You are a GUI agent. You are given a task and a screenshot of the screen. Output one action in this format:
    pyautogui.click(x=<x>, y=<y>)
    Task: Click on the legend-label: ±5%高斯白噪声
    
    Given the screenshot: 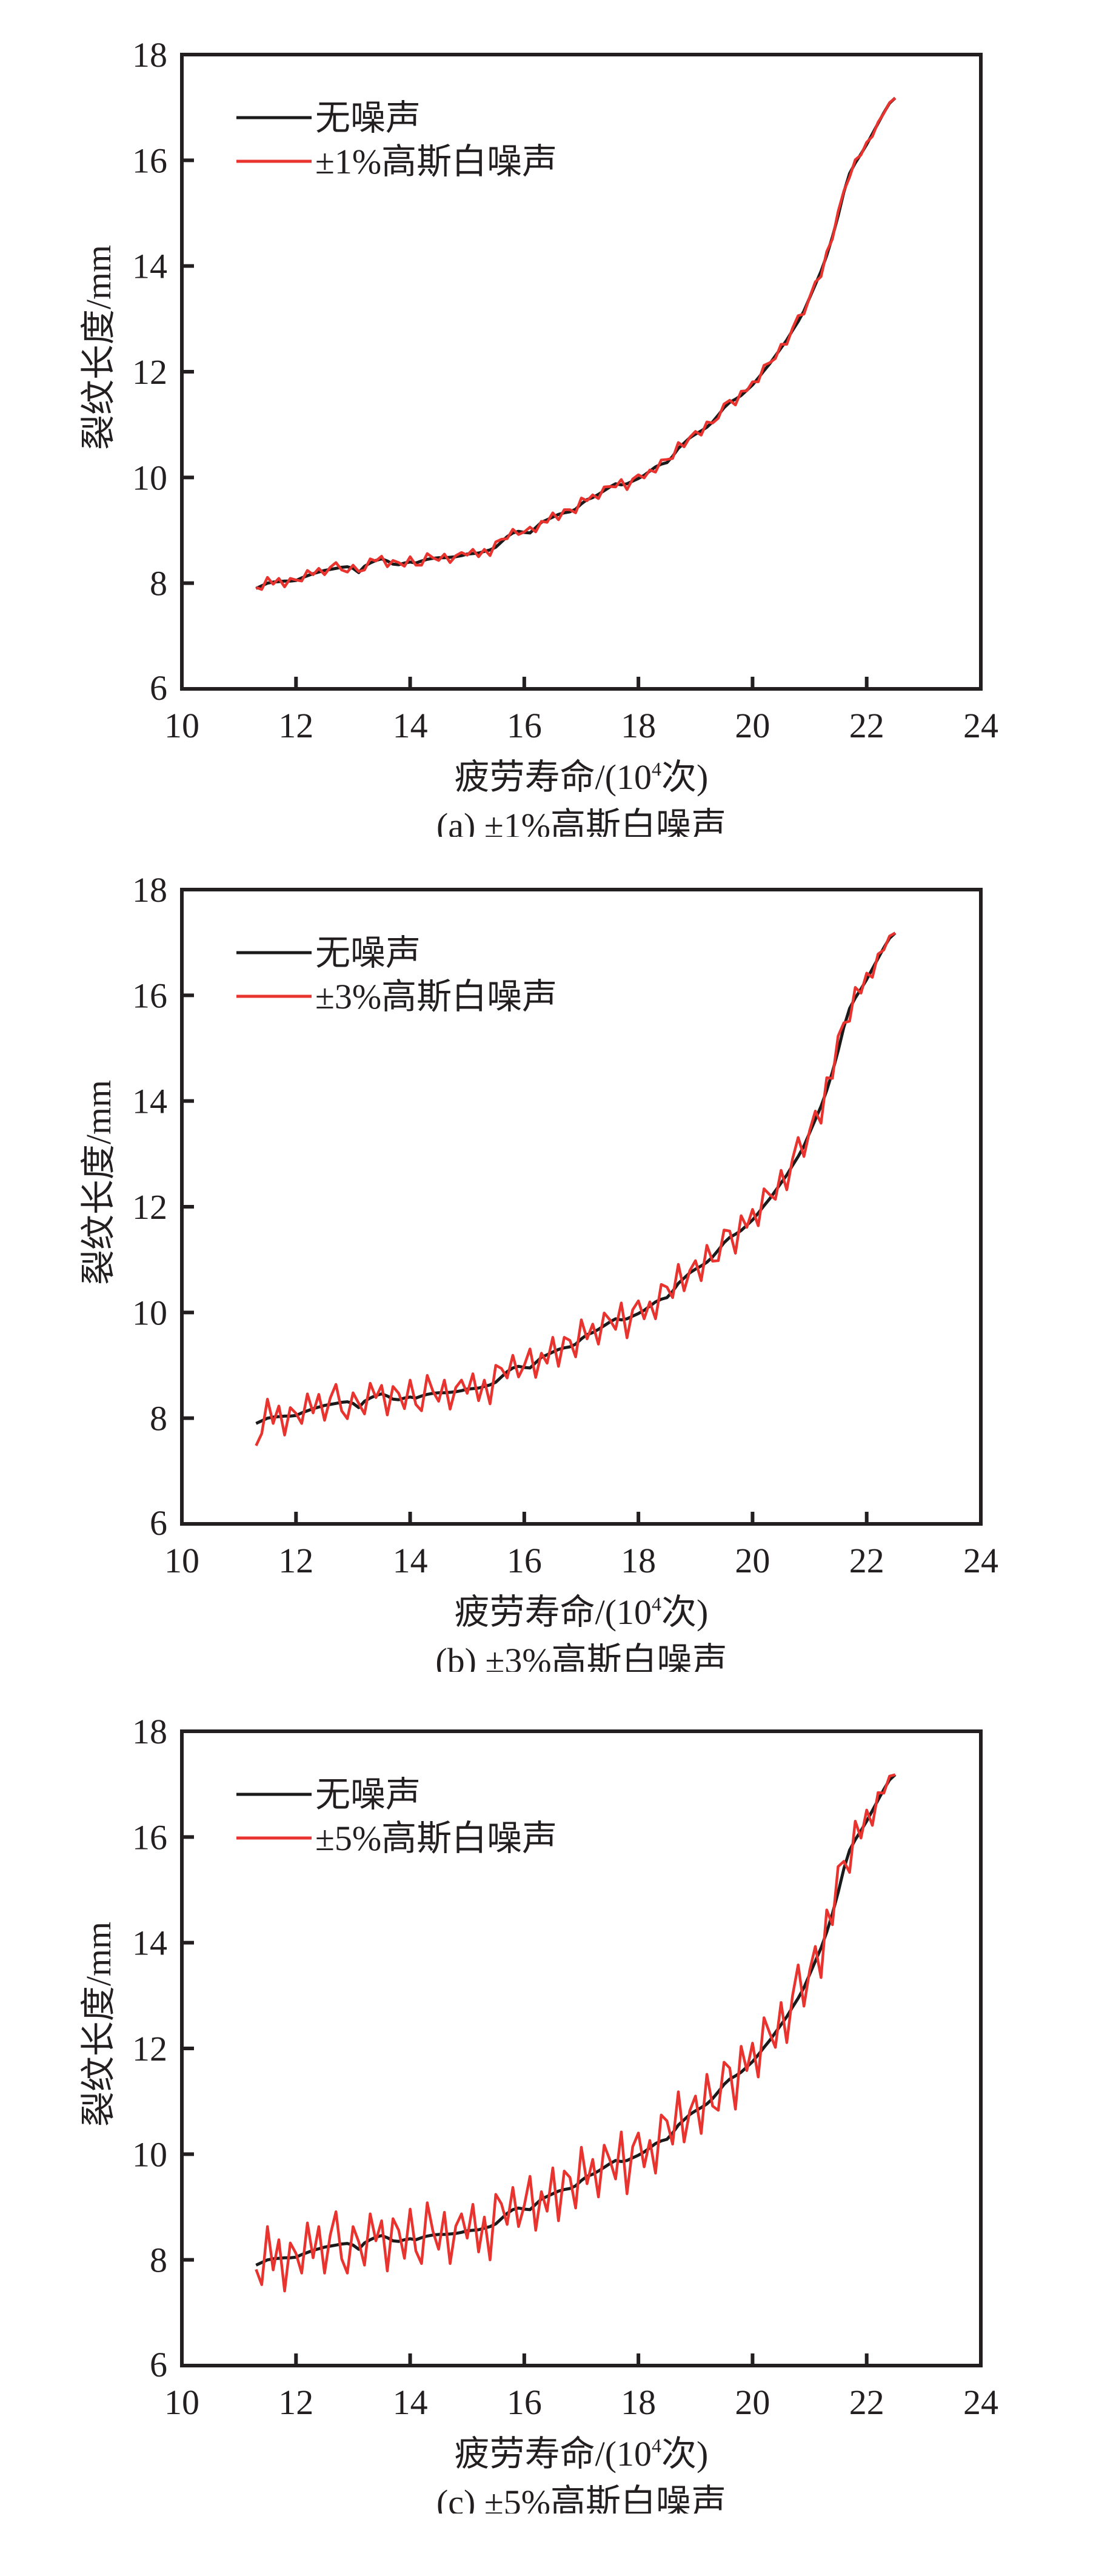 What is the action you would take?
    pyautogui.click(x=436, y=1838)
    